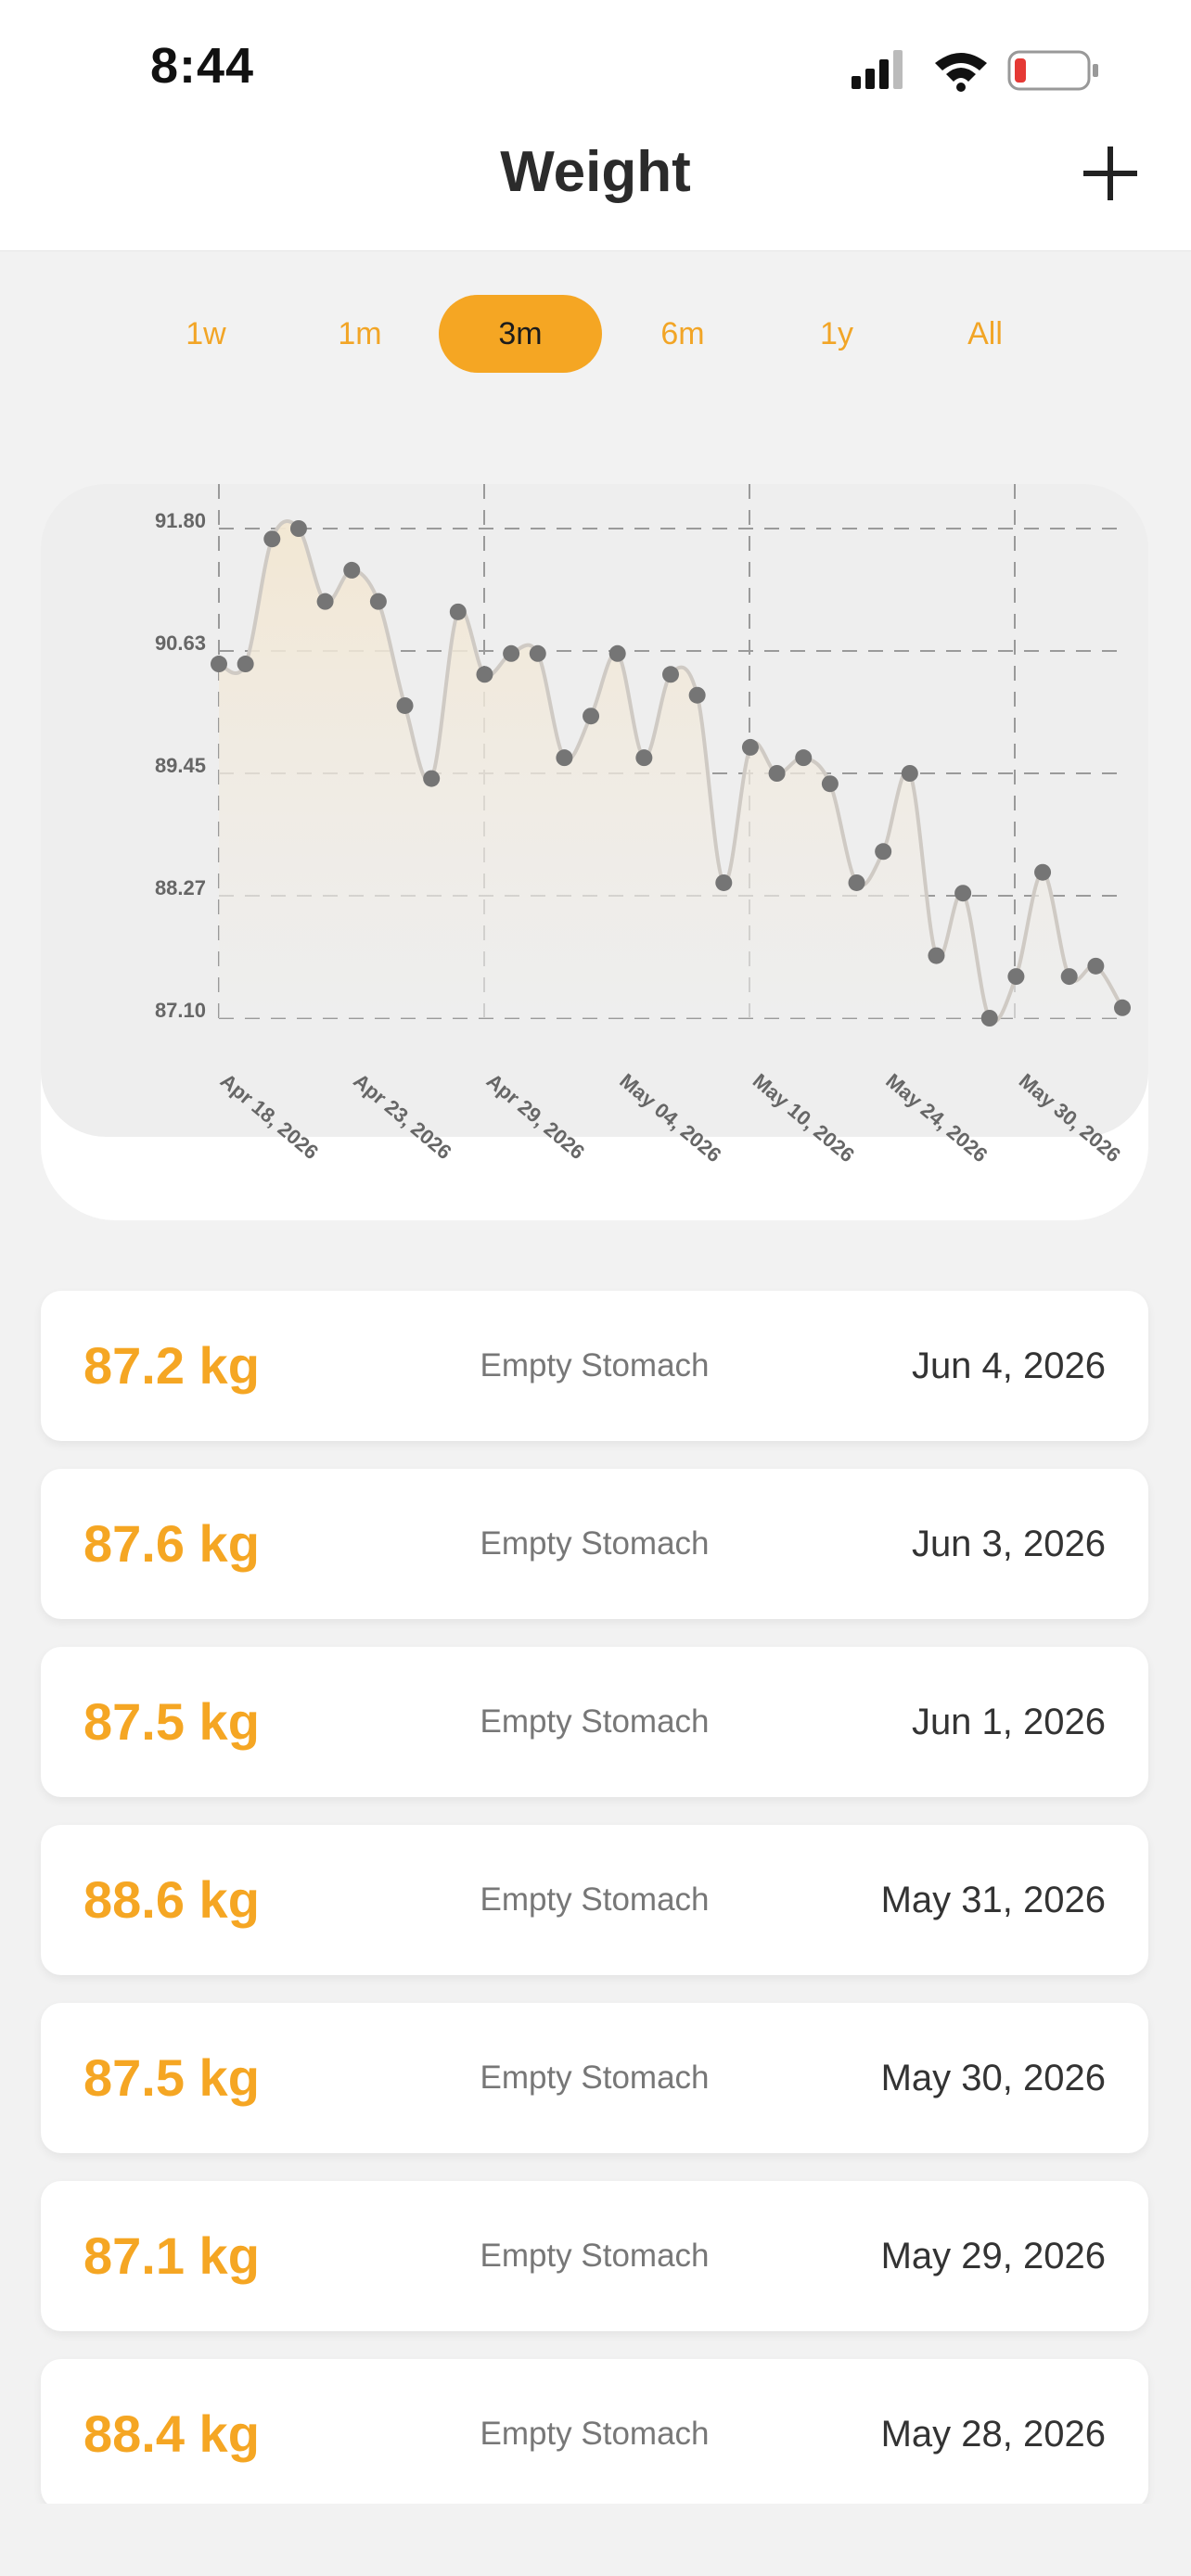 Image resolution: width=1191 pixels, height=2576 pixels. I want to click on battery-low-icon, so click(1052, 71).